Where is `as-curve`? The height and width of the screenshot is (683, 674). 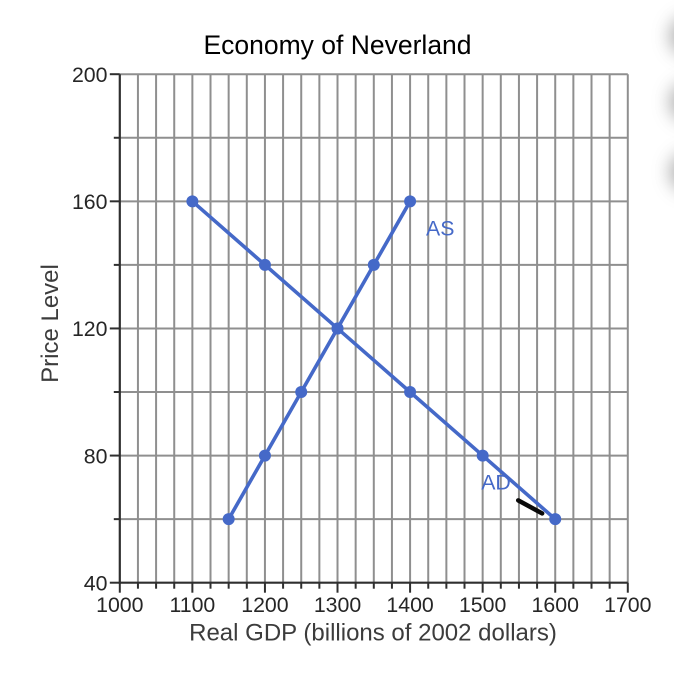 as-curve is located at coordinates (319, 360).